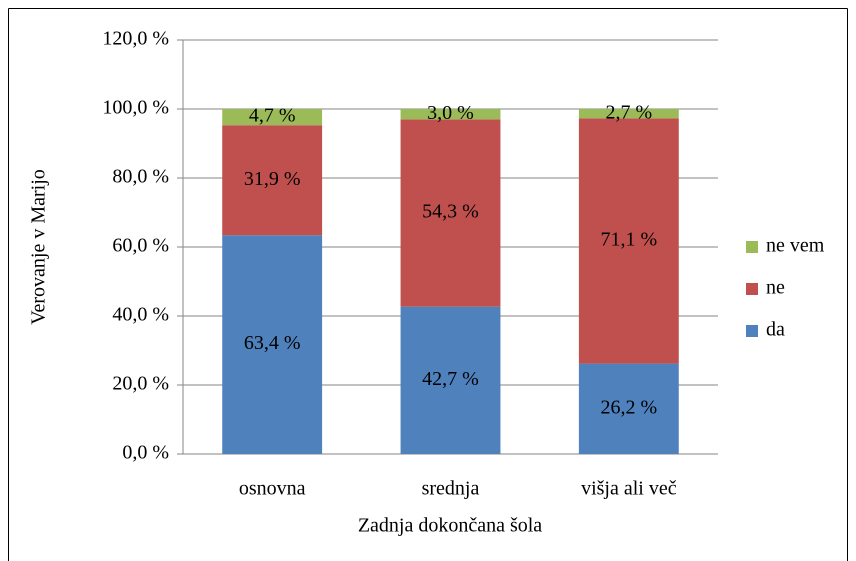 This screenshot has width=856, height=561. I want to click on x-tick-label: višja ali več, so click(629, 489).